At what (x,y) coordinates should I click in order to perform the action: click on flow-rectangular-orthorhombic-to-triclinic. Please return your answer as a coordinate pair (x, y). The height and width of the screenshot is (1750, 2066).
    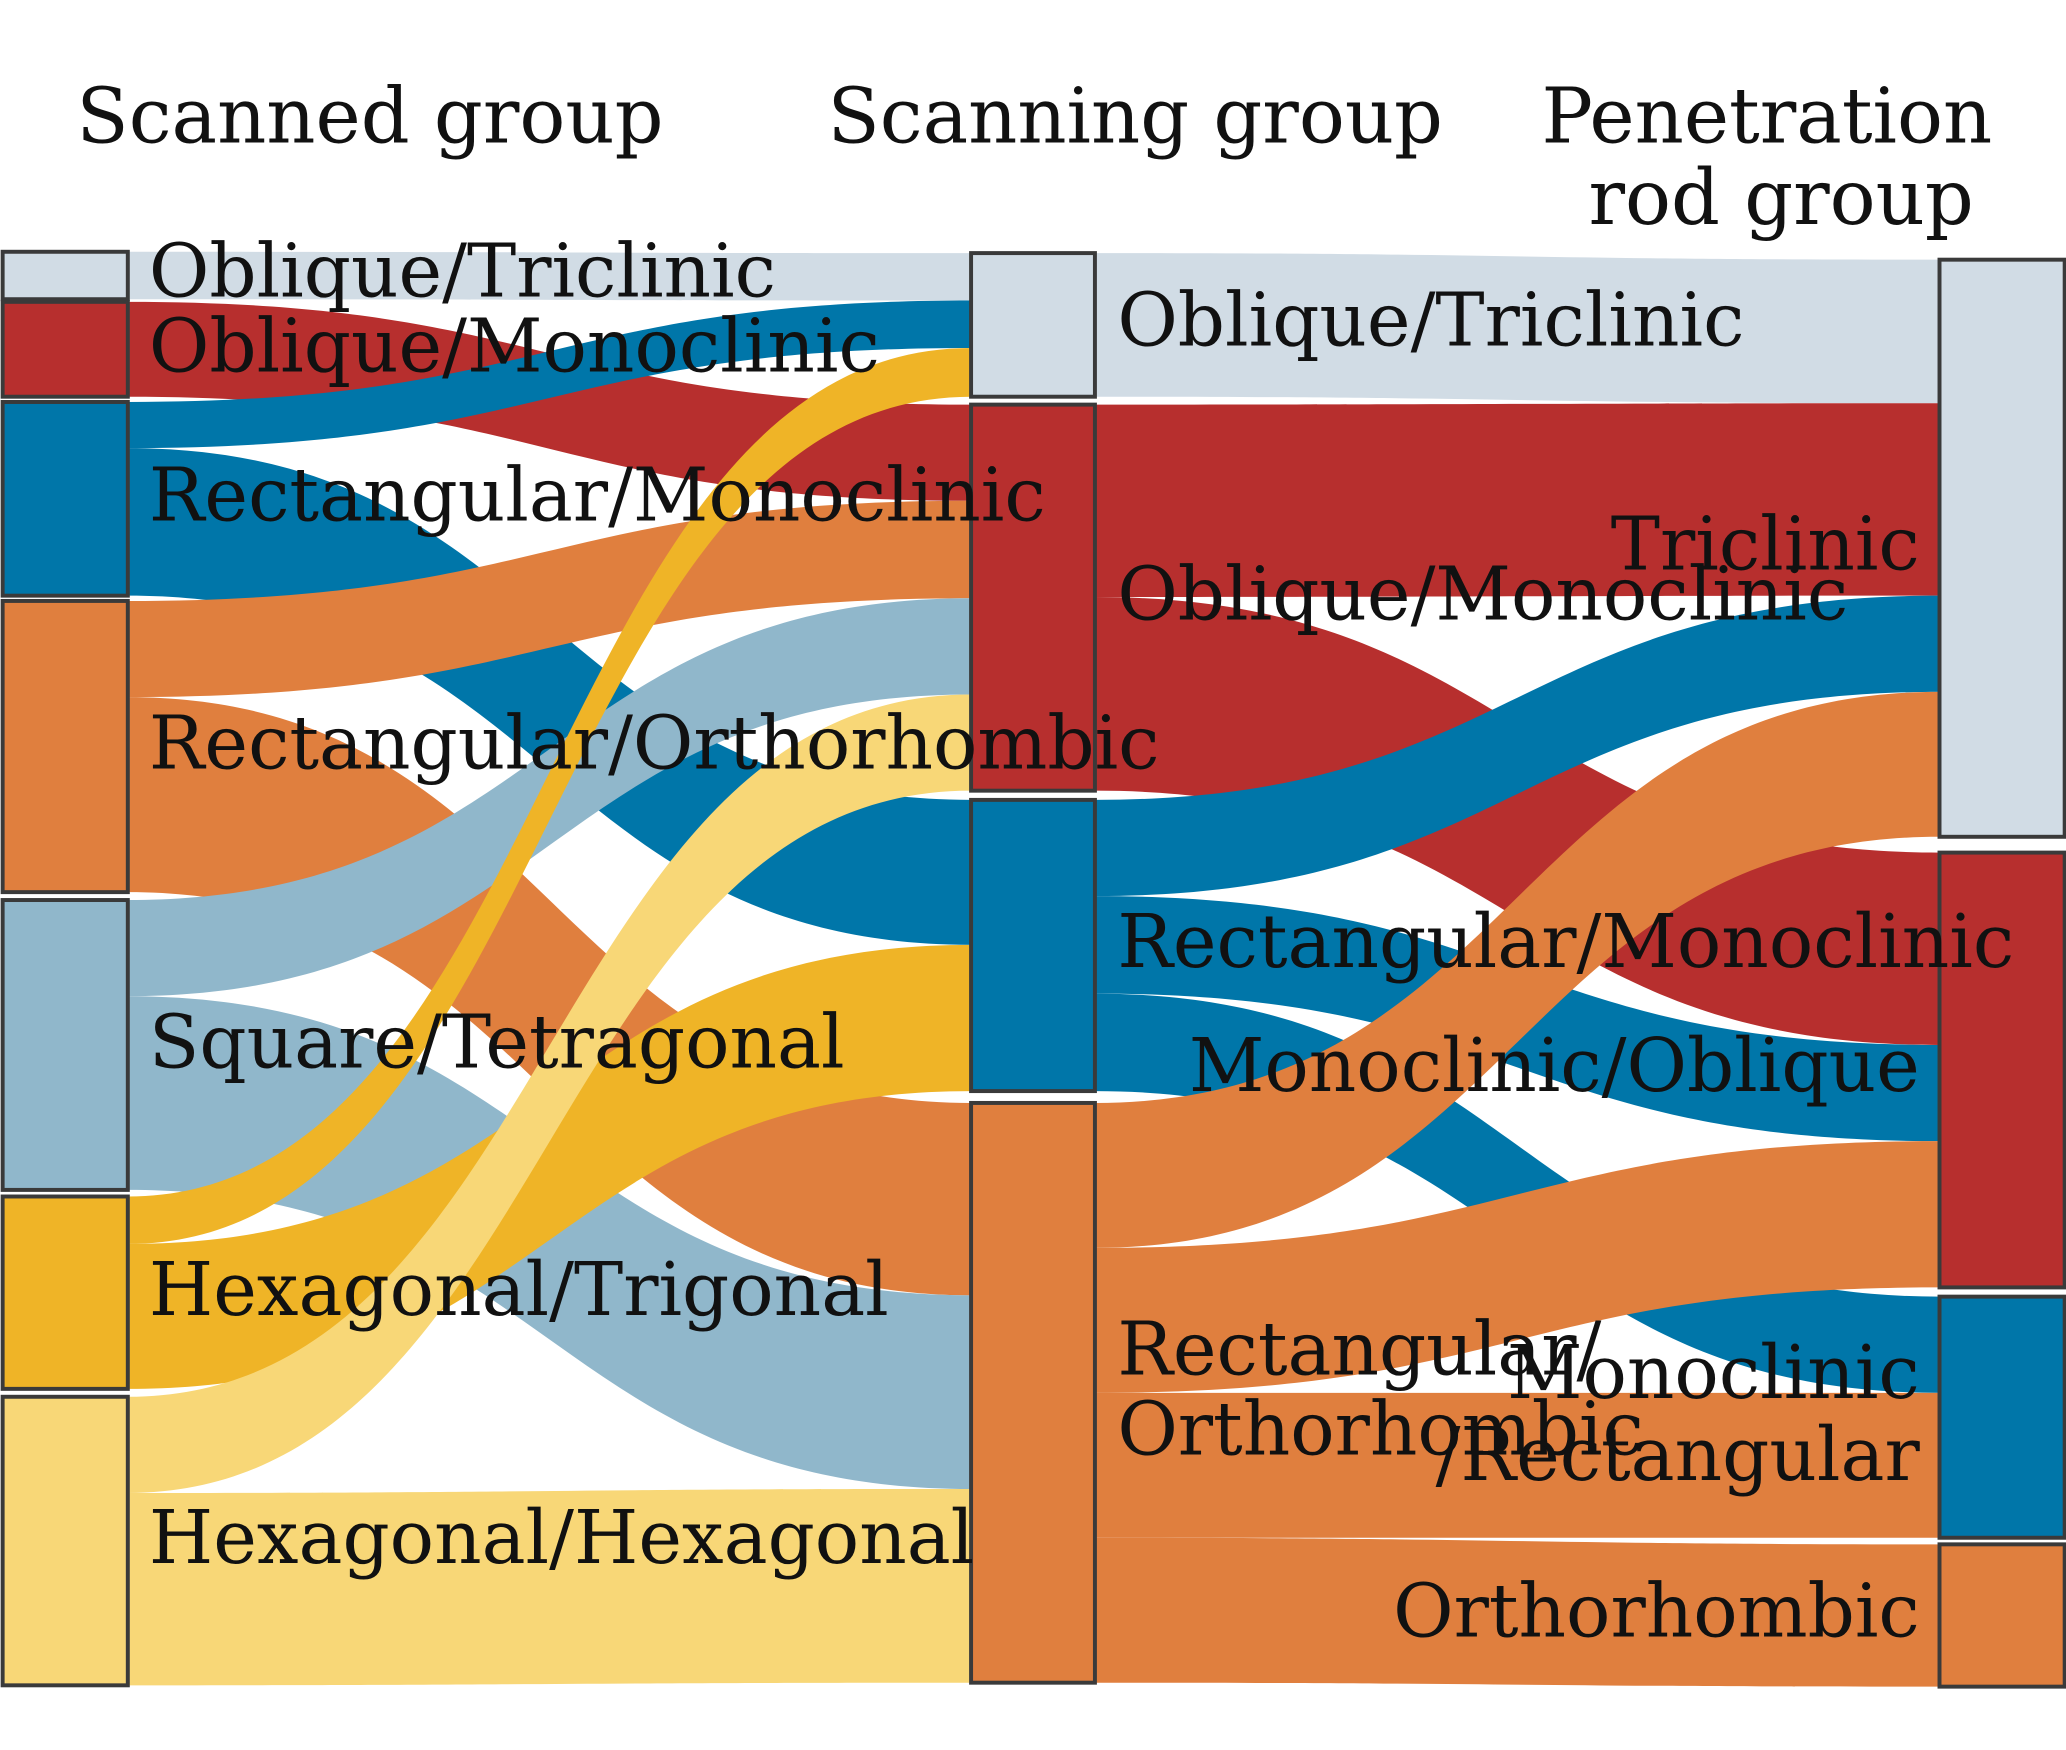
    Looking at the image, I should click on (1517, 969).